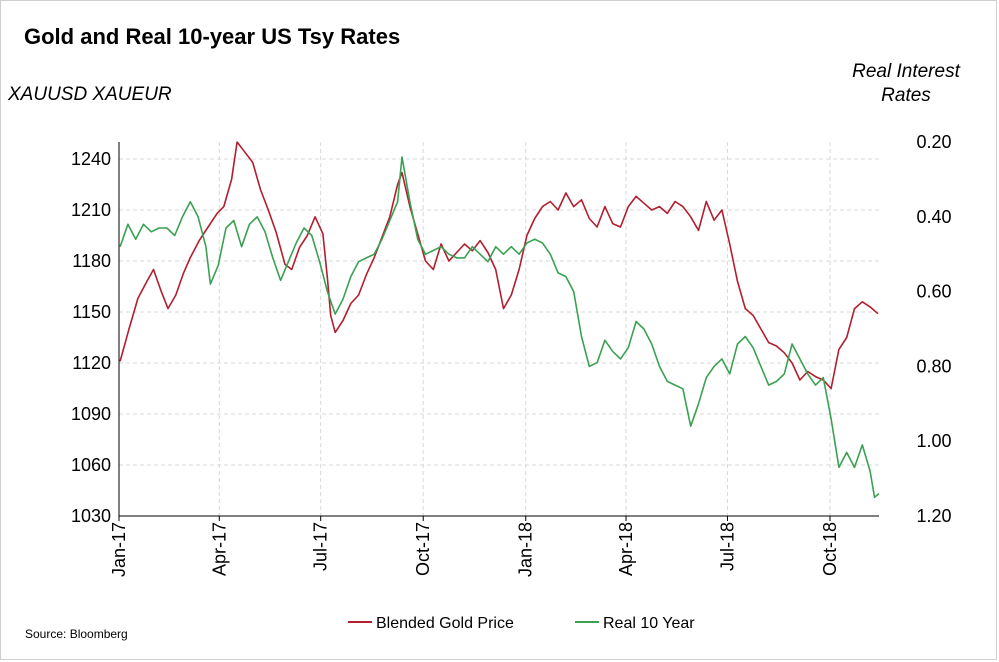  Describe the element at coordinates (119, 549) in the screenshot. I see `x-tick-label: Jan-17` at that location.